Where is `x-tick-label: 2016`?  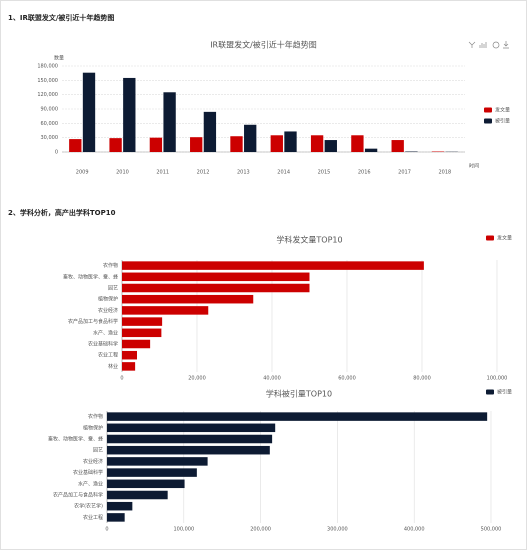 x-tick-label: 2016 is located at coordinates (364, 173).